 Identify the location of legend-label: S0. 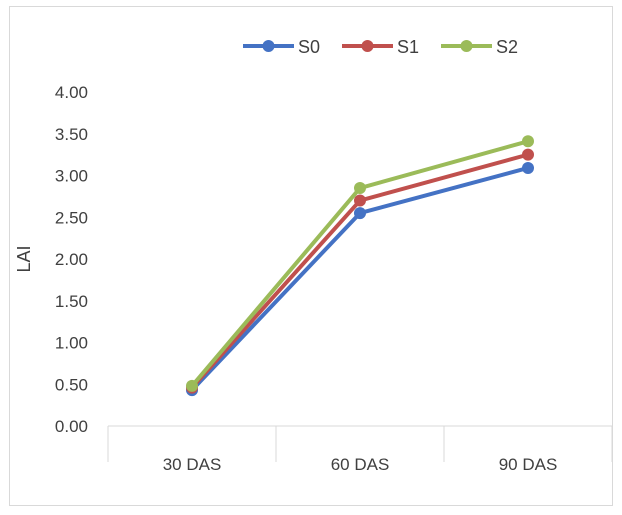
(309, 47).